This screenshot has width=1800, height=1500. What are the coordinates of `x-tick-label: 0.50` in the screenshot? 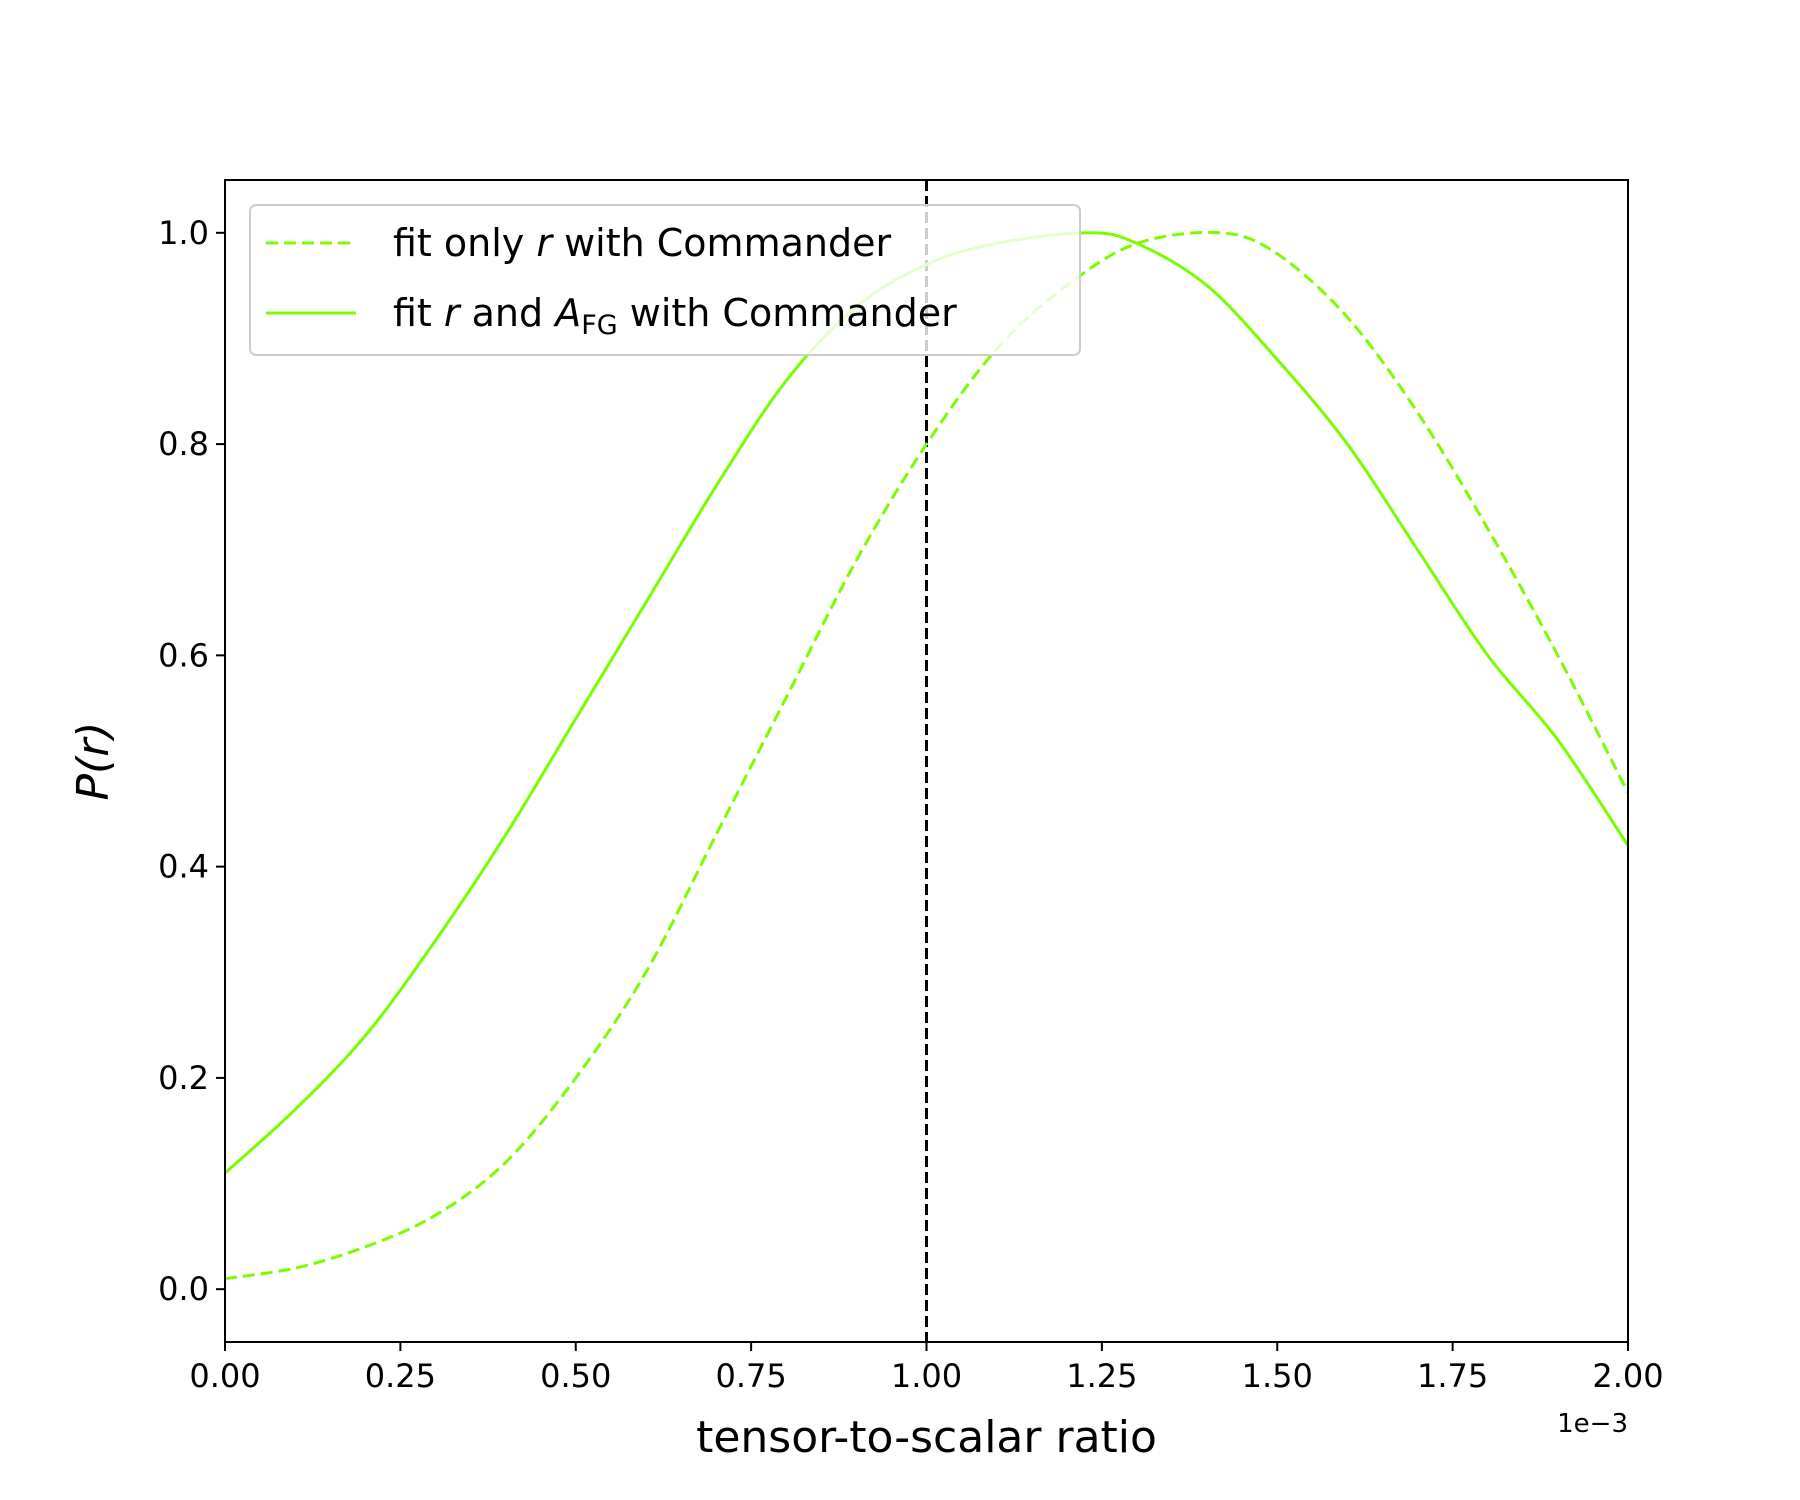 It's located at (575, 1376).